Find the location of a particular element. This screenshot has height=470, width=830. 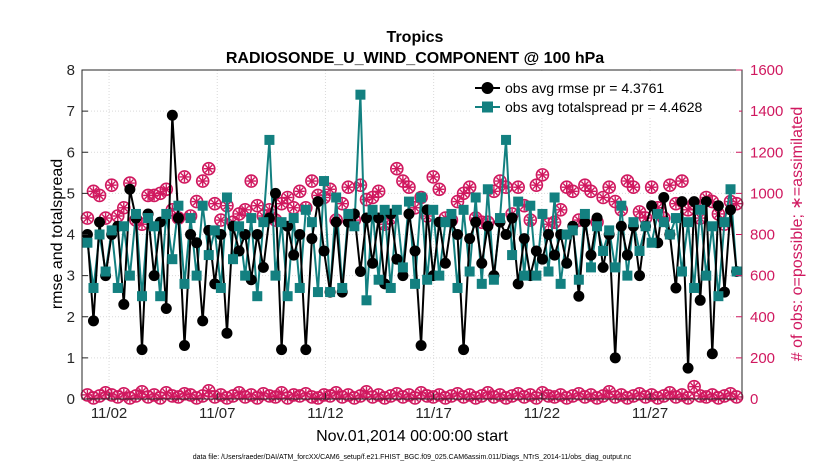

y-axis-left-label: rmse and totalspread is located at coordinates (57, 234).